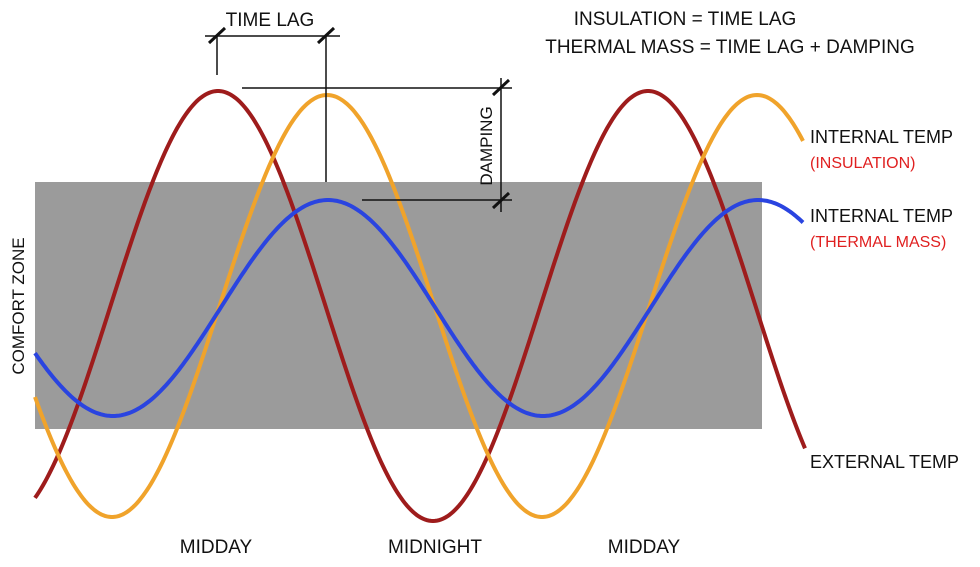 The height and width of the screenshot is (567, 980). Describe the element at coordinates (644, 547) in the screenshot. I see `x-label-midday-2: MIDDAY` at that location.